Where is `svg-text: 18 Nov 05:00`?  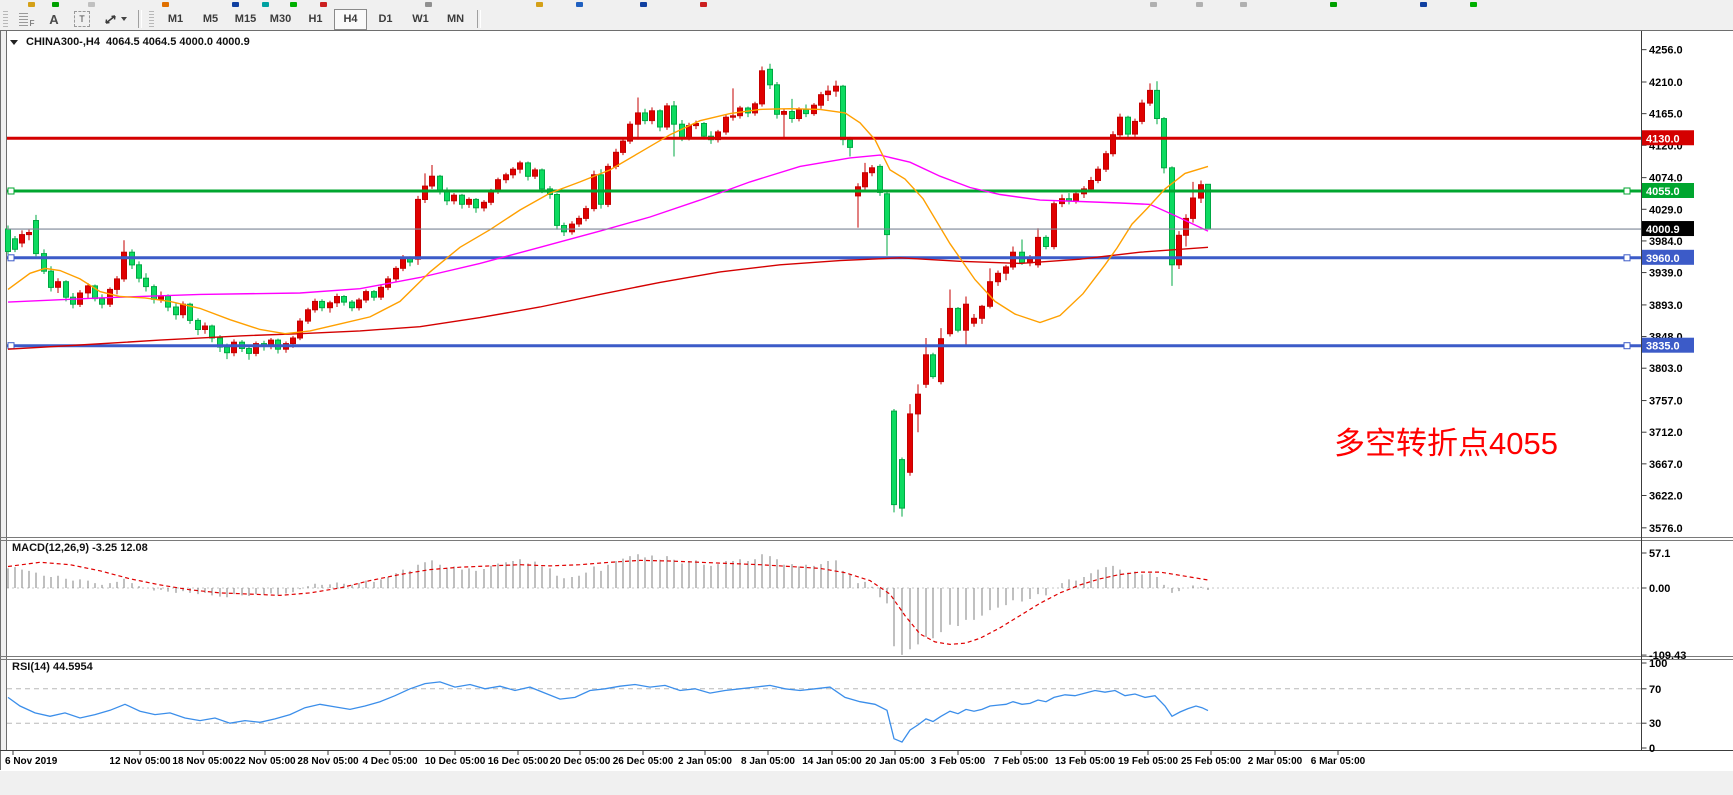
svg-text: 18 Nov 05:00 is located at coordinates (203, 761).